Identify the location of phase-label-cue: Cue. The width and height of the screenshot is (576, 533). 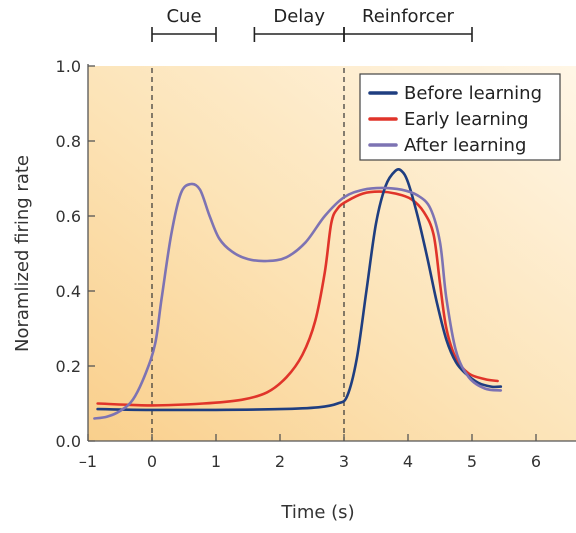
(183, 16).